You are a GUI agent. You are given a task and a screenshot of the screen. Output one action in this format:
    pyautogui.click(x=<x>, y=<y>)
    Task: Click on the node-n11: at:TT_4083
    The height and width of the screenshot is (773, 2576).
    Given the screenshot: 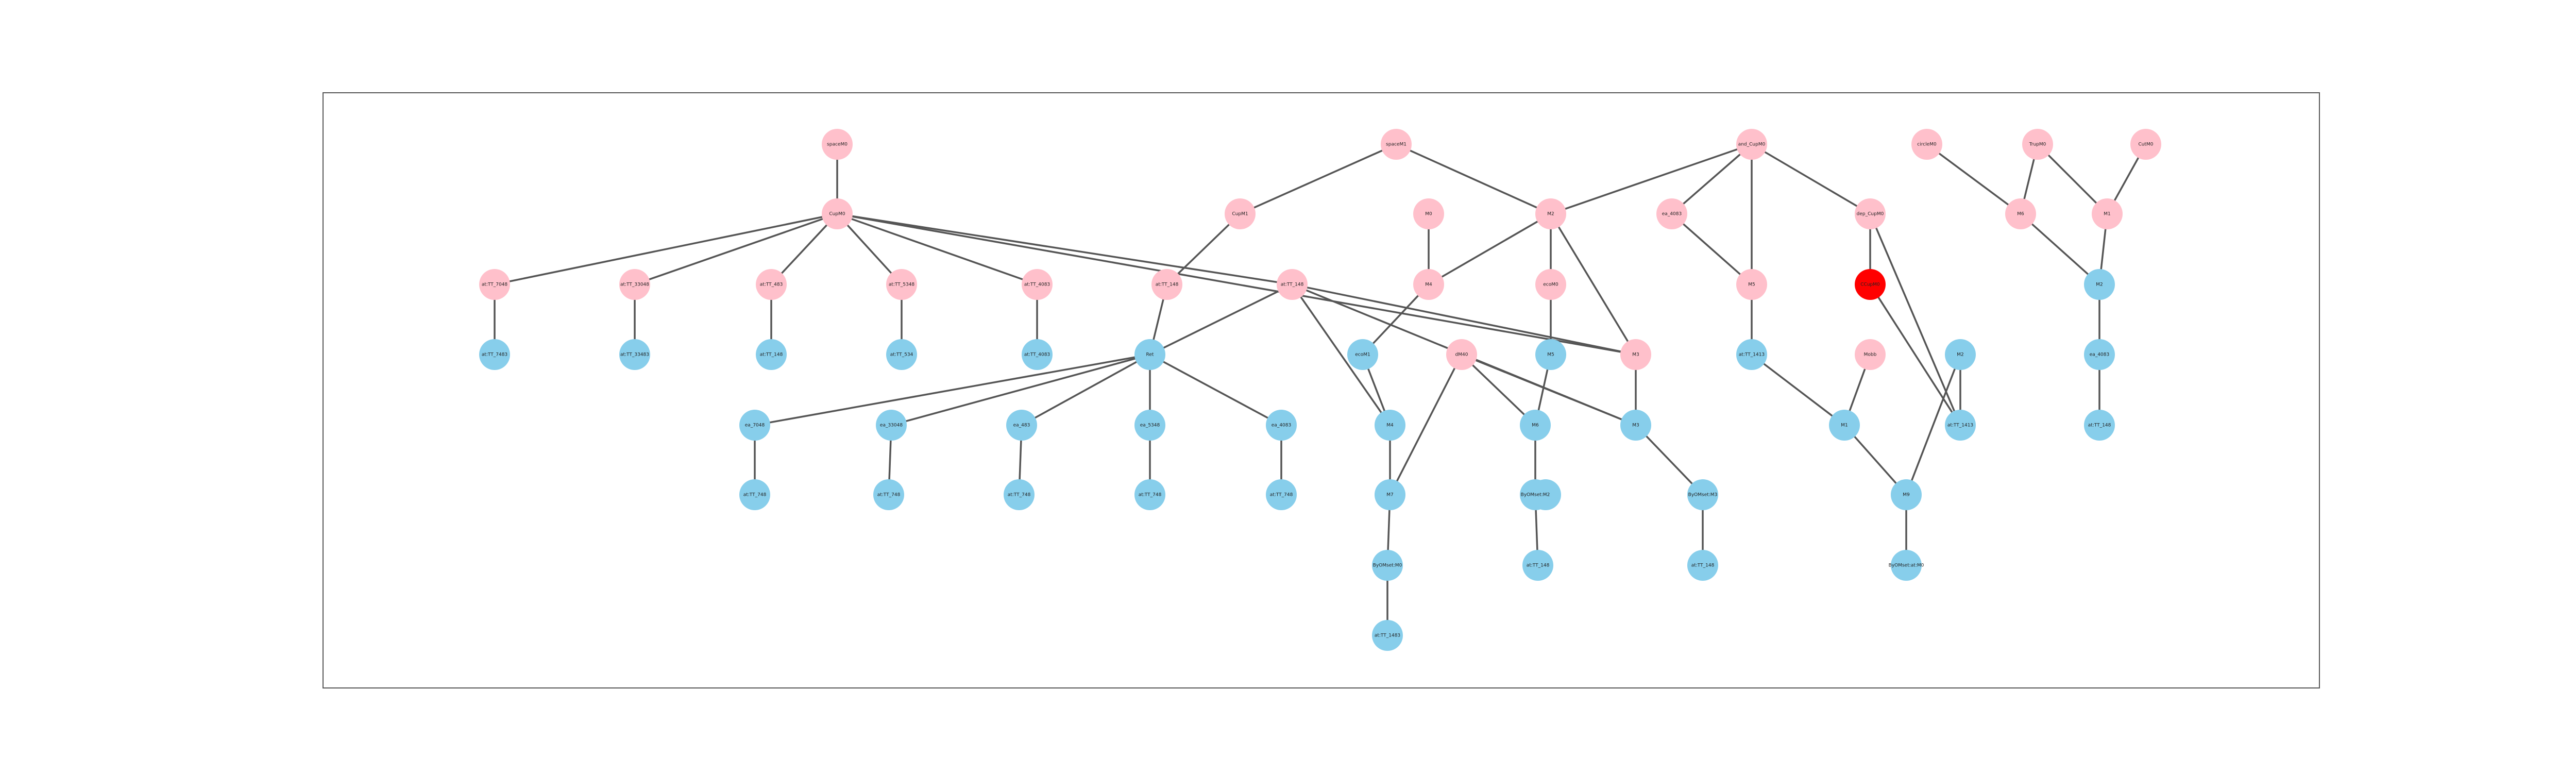 What is the action you would take?
    pyautogui.click(x=1037, y=354)
    